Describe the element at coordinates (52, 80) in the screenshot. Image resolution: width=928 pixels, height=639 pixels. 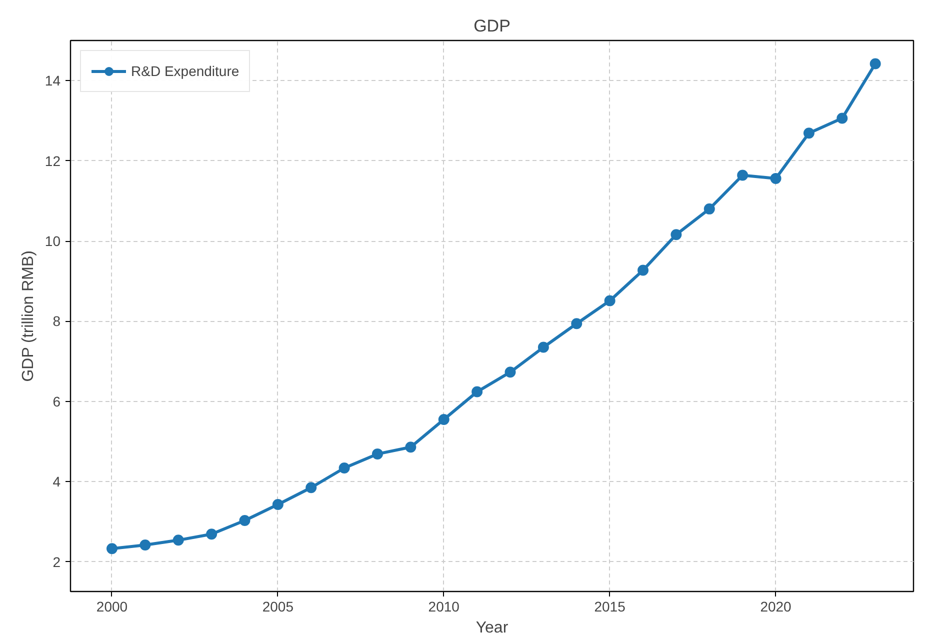
I see `y-tick-label: 14` at that location.